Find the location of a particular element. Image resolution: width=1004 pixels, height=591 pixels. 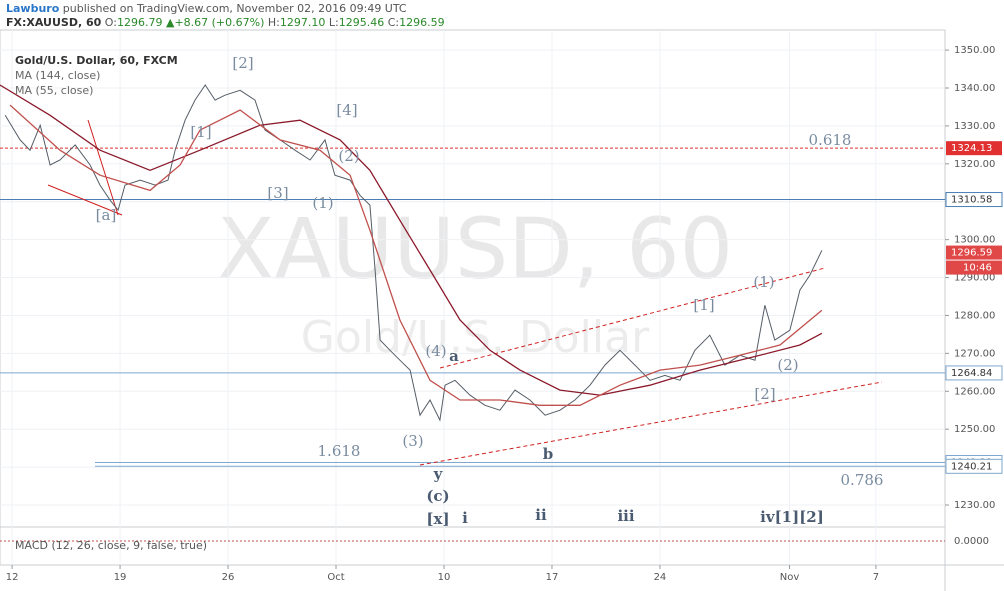

open-label: O: is located at coordinates (110, 22).